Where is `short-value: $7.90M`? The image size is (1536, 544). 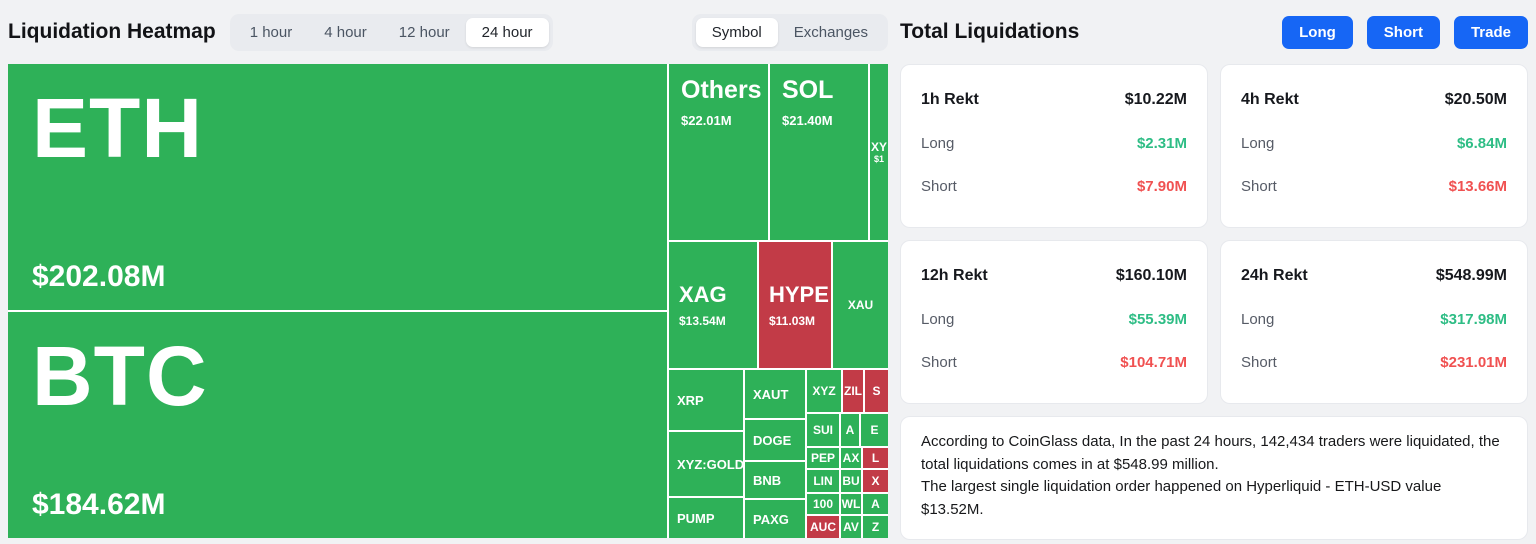
short-value: $7.90M is located at coordinates (1161, 186).